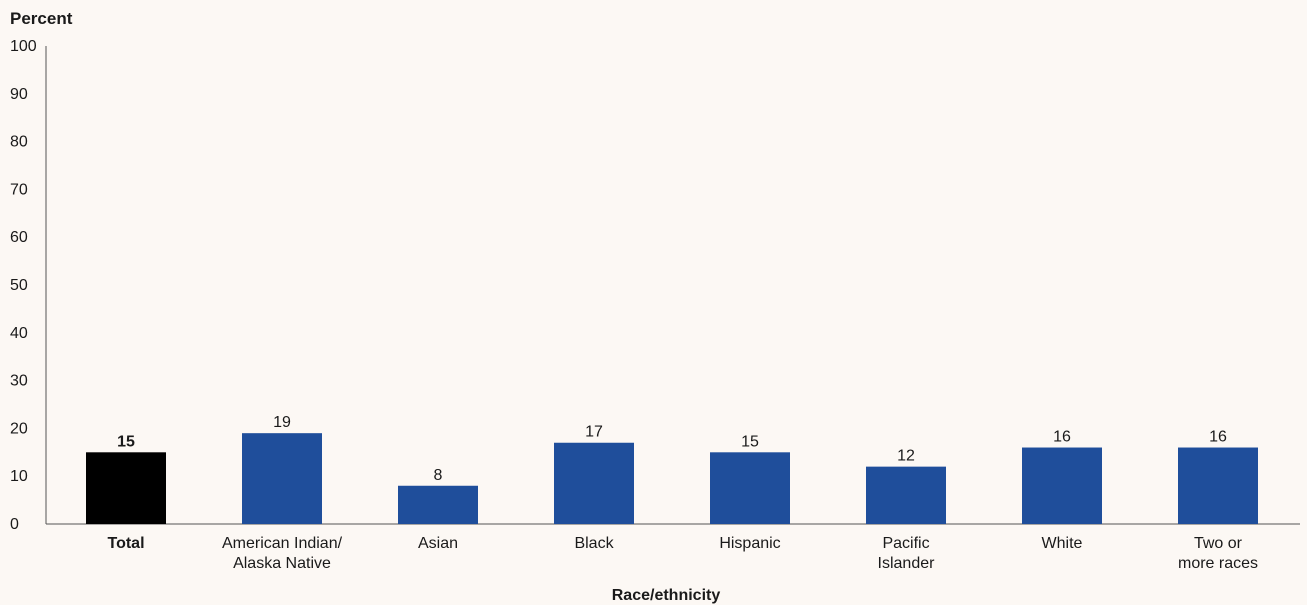 The width and height of the screenshot is (1307, 605). I want to click on category-label: Total, so click(125, 543).